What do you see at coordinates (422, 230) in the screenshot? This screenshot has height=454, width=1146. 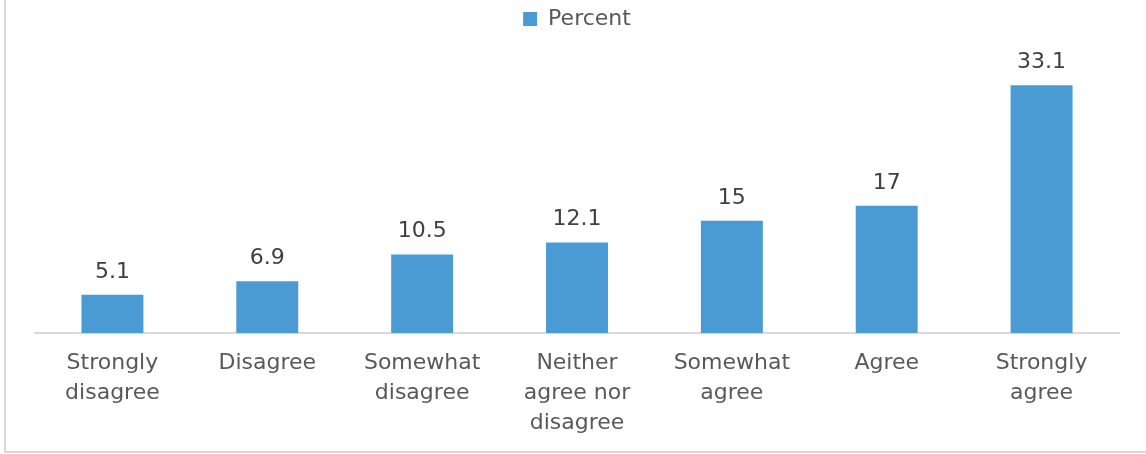 I see `data-label: 10.5` at bounding box center [422, 230].